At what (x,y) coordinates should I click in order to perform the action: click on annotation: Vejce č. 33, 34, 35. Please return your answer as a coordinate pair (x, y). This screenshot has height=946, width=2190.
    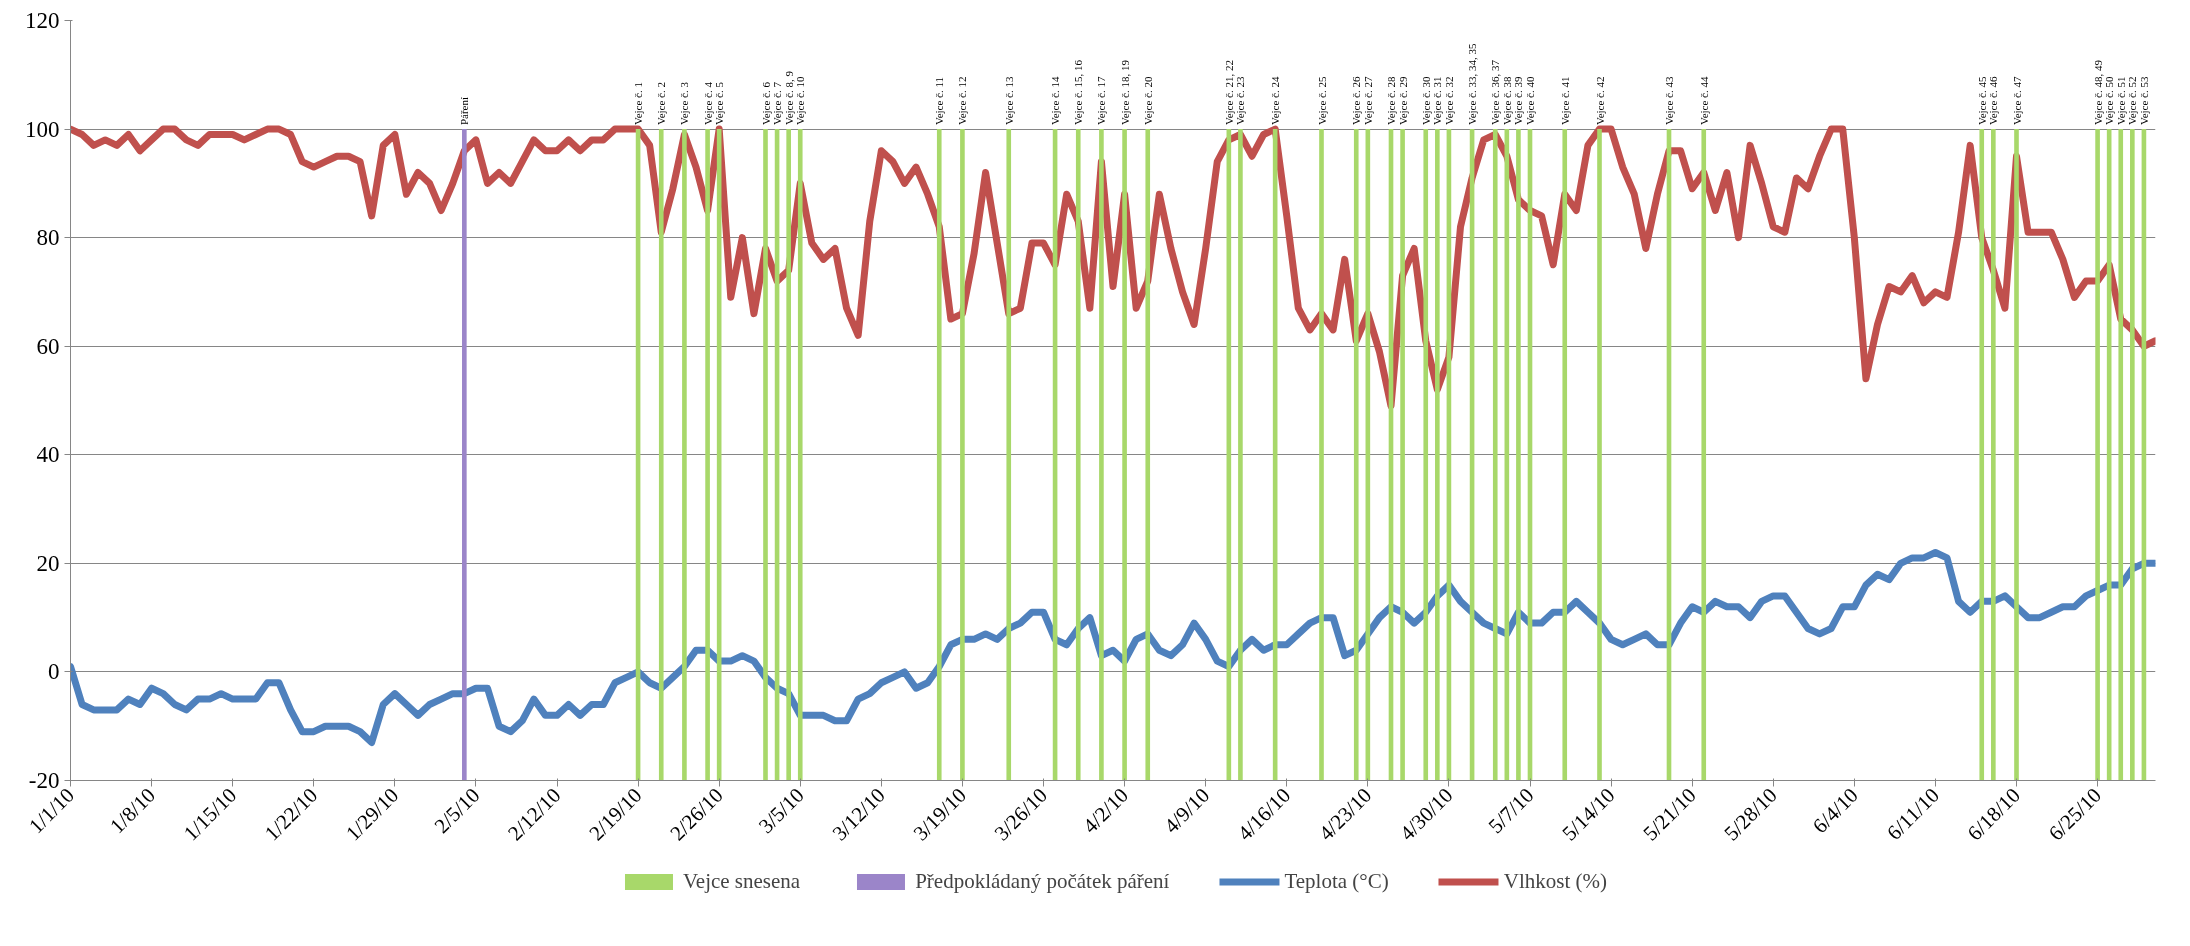
    Looking at the image, I should click on (1472, 84).